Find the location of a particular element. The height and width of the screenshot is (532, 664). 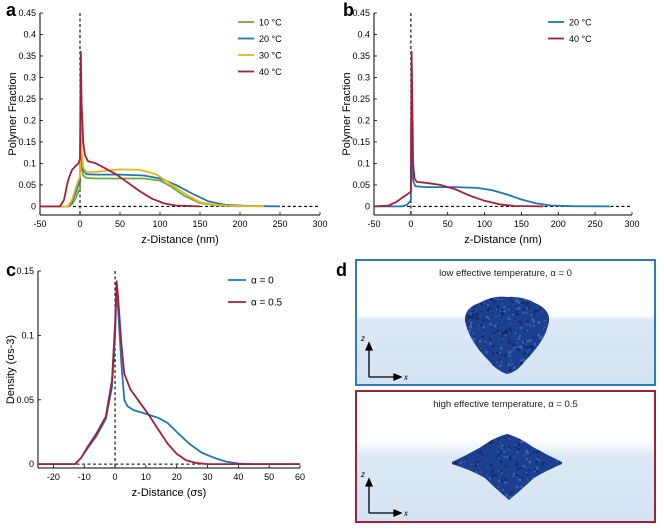

y-tick-label-a: 0.45 is located at coordinates (27, 13).